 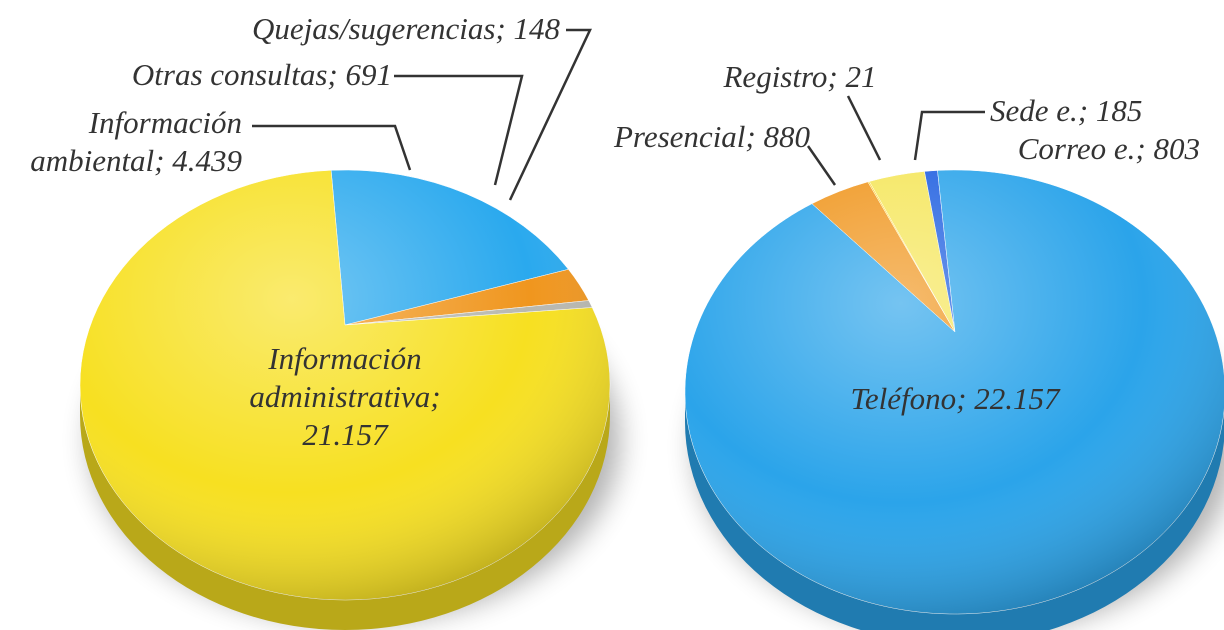 I want to click on slice-label: Otras consultas; 691, so click(x=261, y=74).